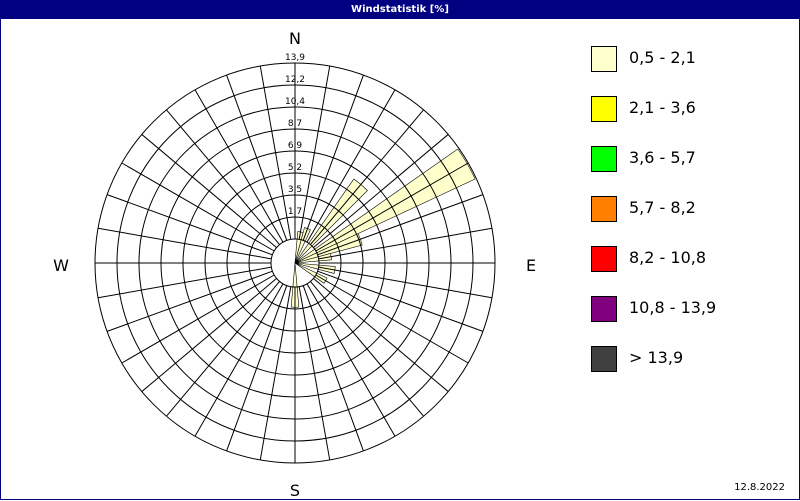 The height and width of the screenshot is (501, 800). What do you see at coordinates (295, 38) in the screenshot?
I see `compass-N: N` at bounding box center [295, 38].